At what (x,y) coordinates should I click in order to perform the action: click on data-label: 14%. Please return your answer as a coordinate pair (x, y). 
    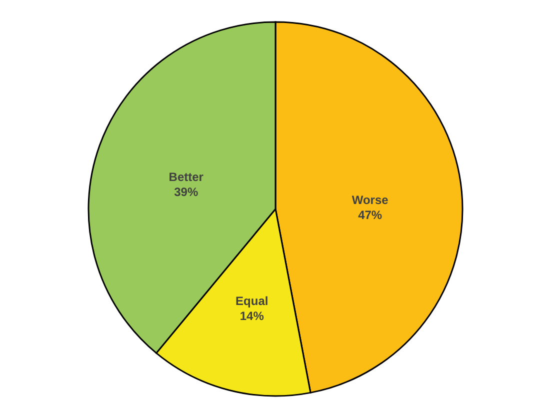
    Looking at the image, I should click on (252, 316).